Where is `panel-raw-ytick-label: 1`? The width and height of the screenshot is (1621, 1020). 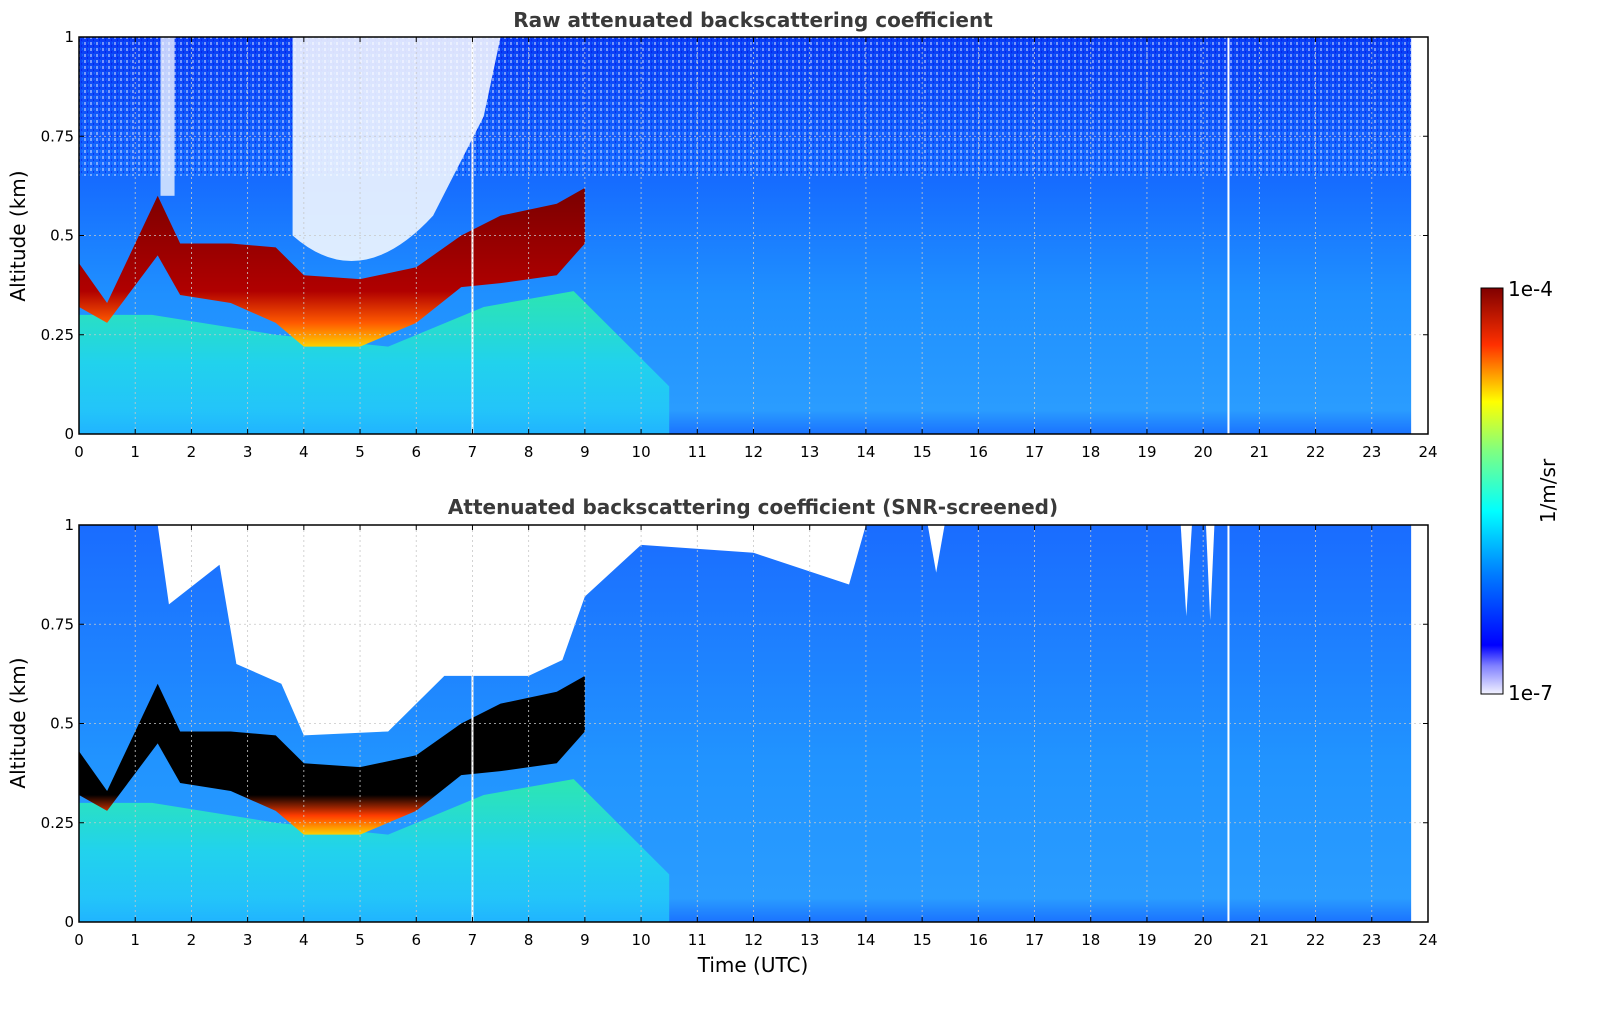 panel-raw-ytick-label: 1 is located at coordinates (69, 37).